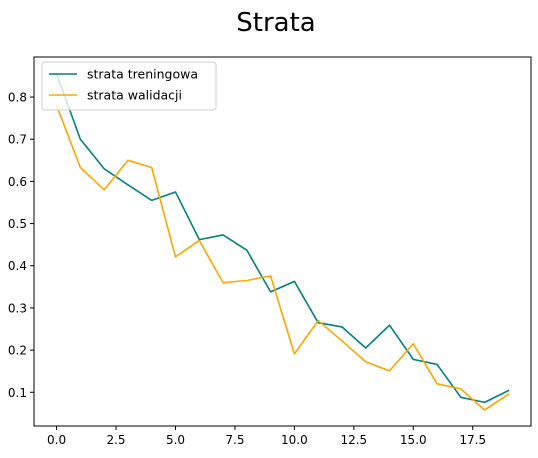 The width and height of the screenshot is (538, 458). I want to click on chart-title: Strata, so click(275, 23).